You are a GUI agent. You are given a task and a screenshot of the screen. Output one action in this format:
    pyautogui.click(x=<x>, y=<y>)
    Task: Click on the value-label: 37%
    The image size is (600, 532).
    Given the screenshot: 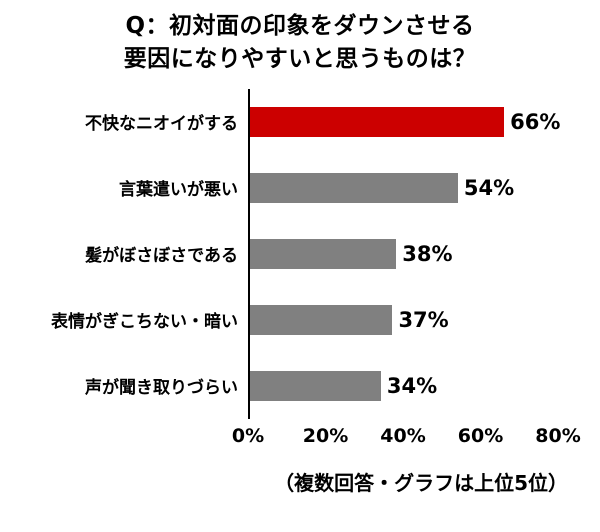 What is the action you would take?
    pyautogui.click(x=423, y=319)
    